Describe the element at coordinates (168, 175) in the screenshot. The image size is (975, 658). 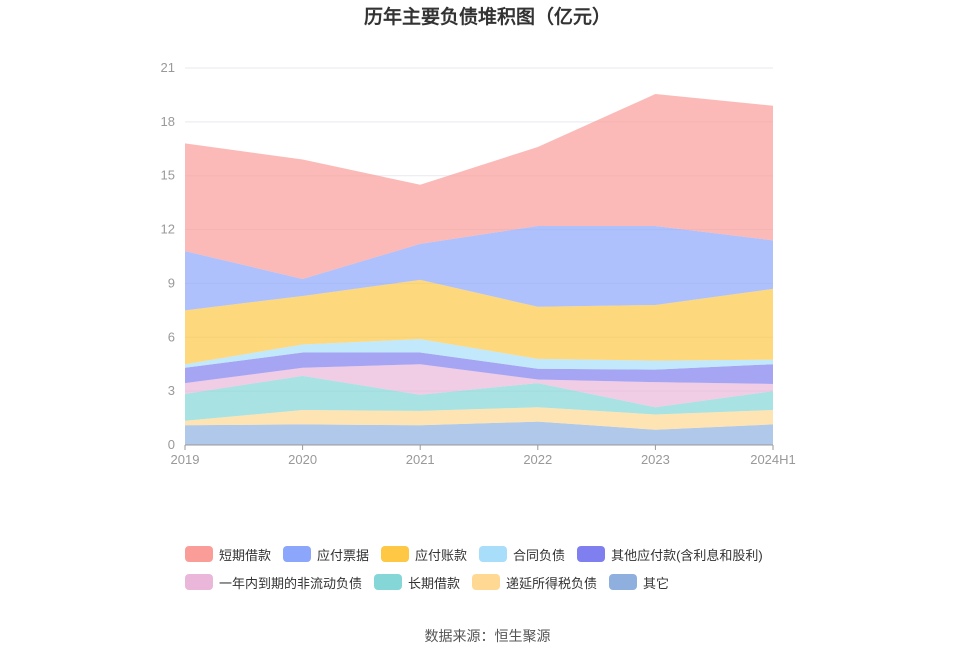
I see `y-tick-label: 15` at that location.